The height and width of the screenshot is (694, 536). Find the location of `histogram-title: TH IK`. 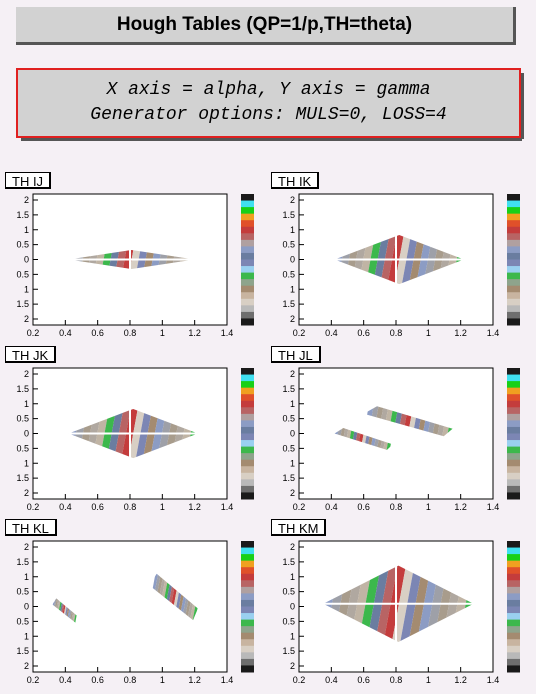

histogram-title: TH IK is located at coordinates (295, 180).